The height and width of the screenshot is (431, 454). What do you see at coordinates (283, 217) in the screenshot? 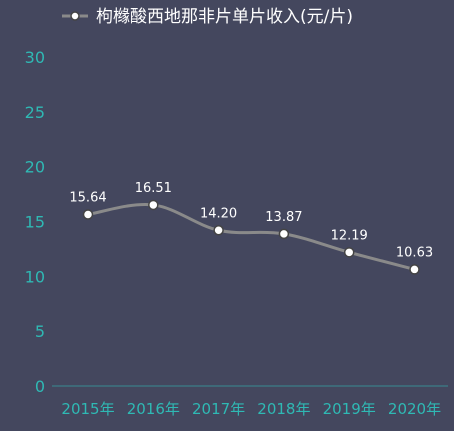
I see `data-label: 13.87` at bounding box center [283, 217].